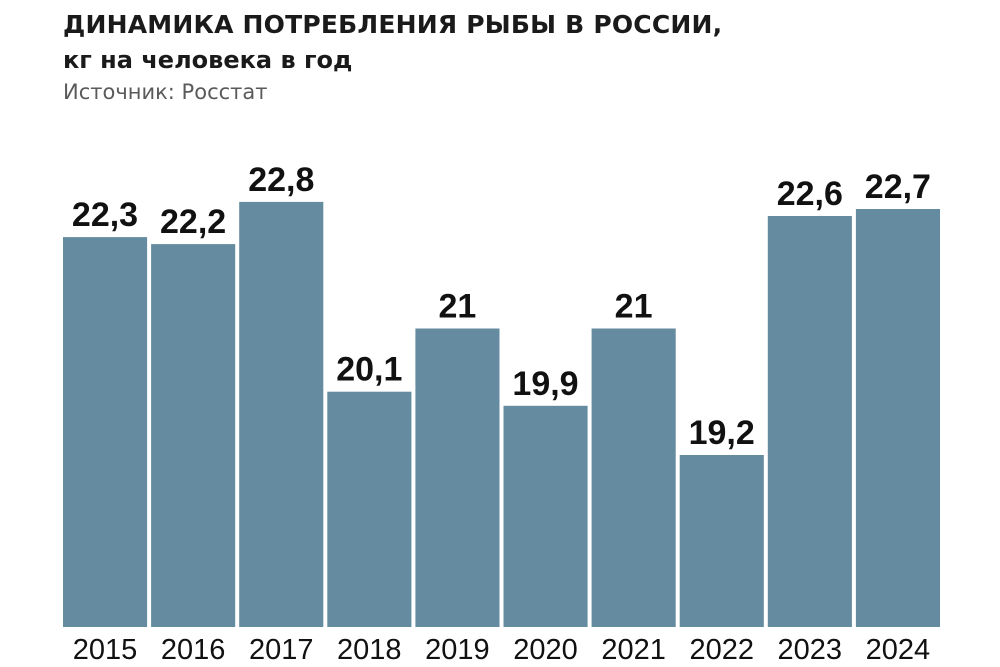 This screenshot has width=1000, height=667. I want to click on x-tick-label-2015: 2015, so click(105, 650).